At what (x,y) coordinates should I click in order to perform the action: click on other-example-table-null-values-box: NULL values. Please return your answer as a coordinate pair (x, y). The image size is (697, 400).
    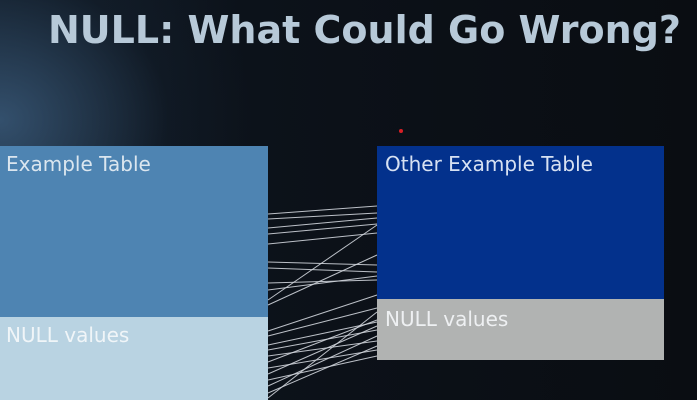
    Looking at the image, I should click on (520, 329).